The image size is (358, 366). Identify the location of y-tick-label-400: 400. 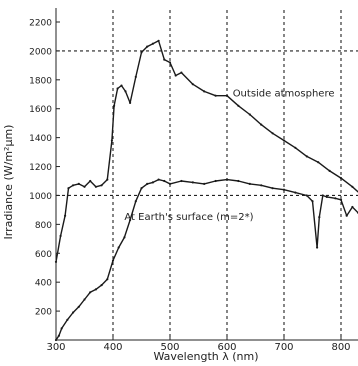
(43, 284).